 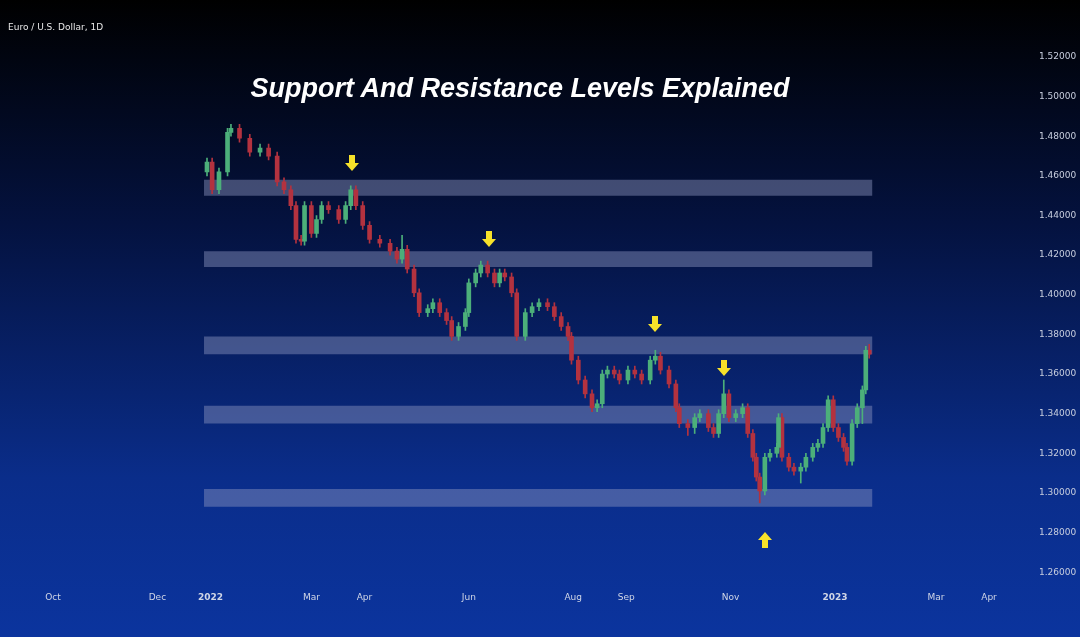 I want to click on y-tick-label: 1.44000, so click(x=1058, y=214).